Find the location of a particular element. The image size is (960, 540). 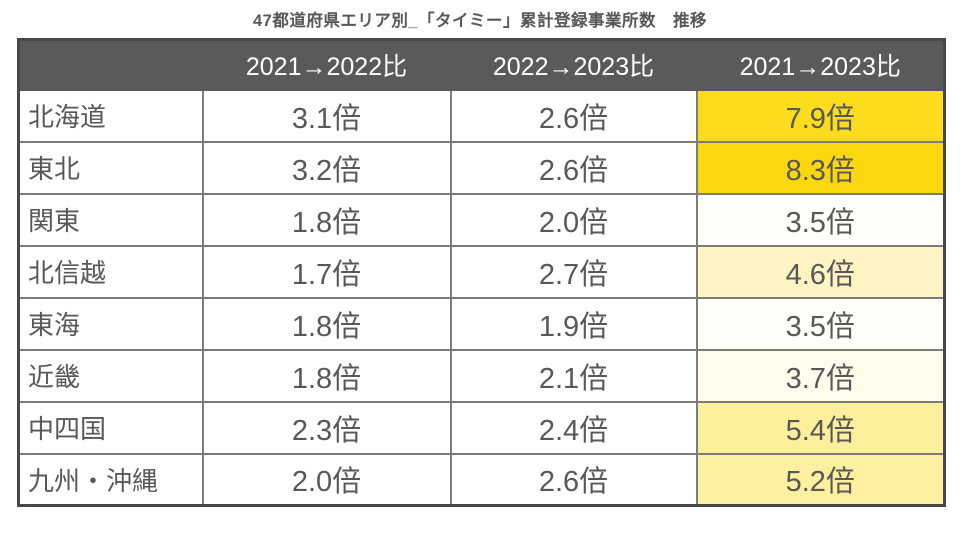

header-row: 2021→2022比 2022→2023比 2021→2023比 is located at coordinates (481, 64).